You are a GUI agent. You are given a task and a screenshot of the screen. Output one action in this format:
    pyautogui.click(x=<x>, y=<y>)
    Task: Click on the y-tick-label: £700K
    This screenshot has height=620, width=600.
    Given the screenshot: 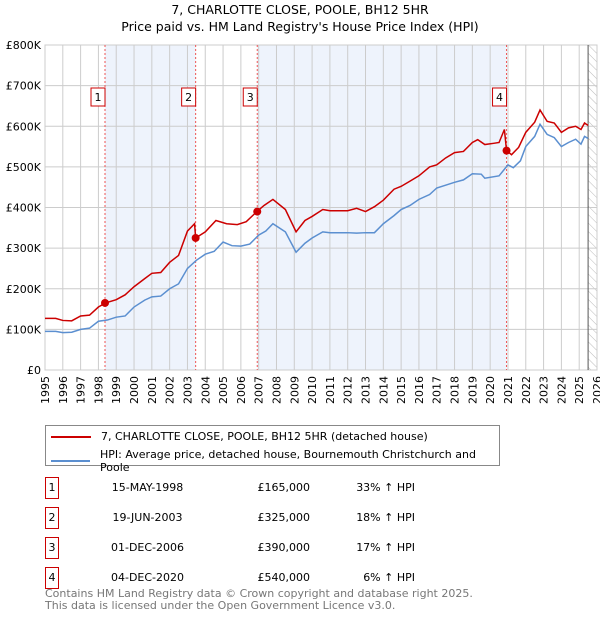 What is the action you would take?
    pyautogui.click(x=24, y=86)
    